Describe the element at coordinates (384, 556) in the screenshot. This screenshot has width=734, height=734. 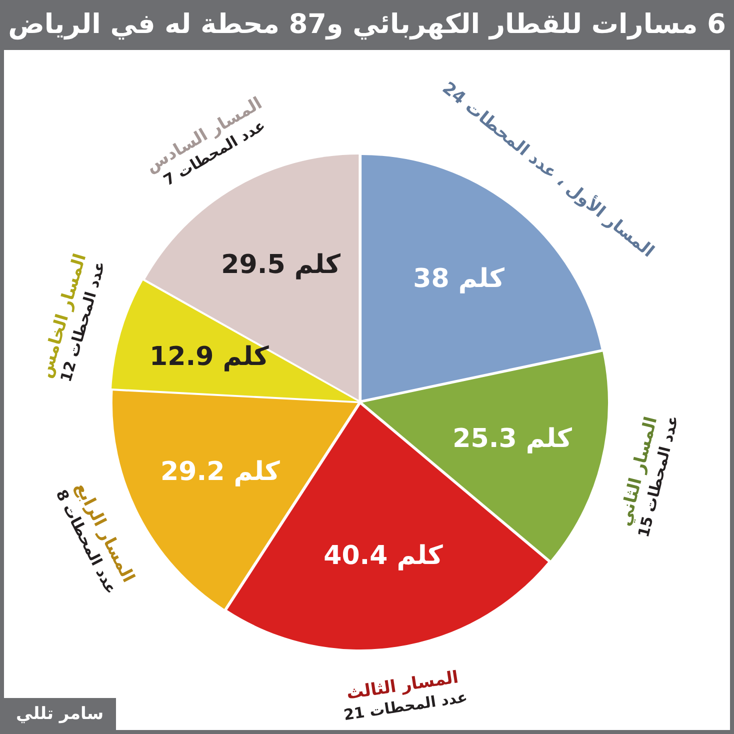
I see `data-label: 40.4 كلم` at that location.